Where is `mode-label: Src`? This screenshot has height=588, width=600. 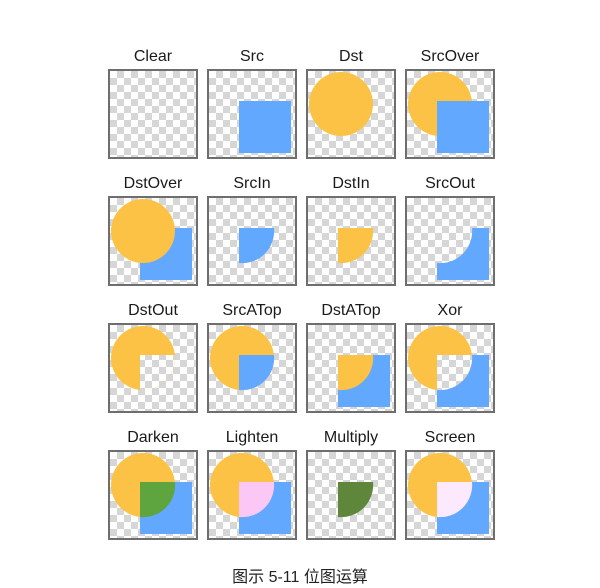
mode-label: Src is located at coordinates (252, 56).